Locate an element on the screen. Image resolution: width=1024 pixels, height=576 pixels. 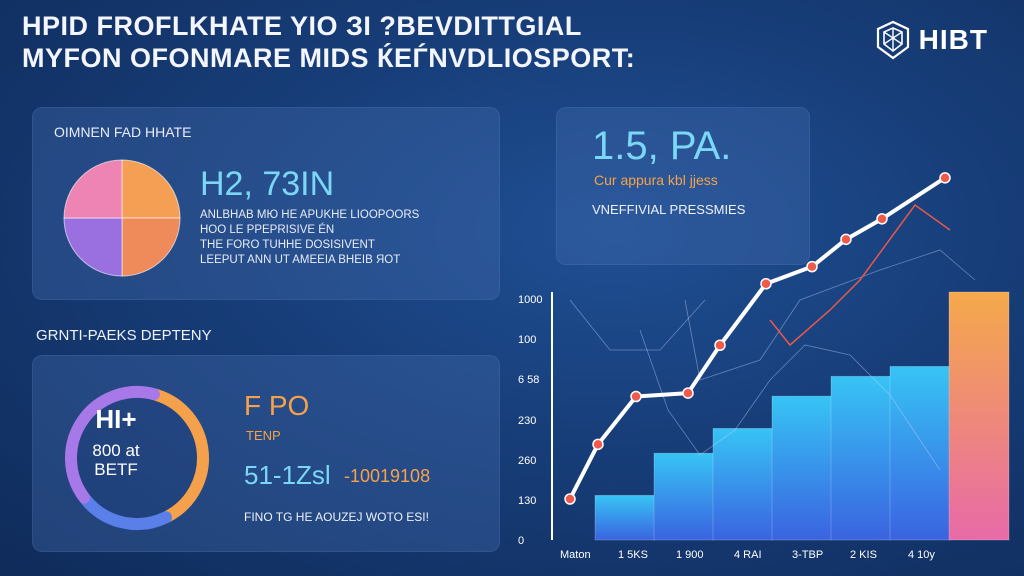
panel-bottom-left-label: GRNTI-PAEKS DEPTENY is located at coordinates (124, 335).